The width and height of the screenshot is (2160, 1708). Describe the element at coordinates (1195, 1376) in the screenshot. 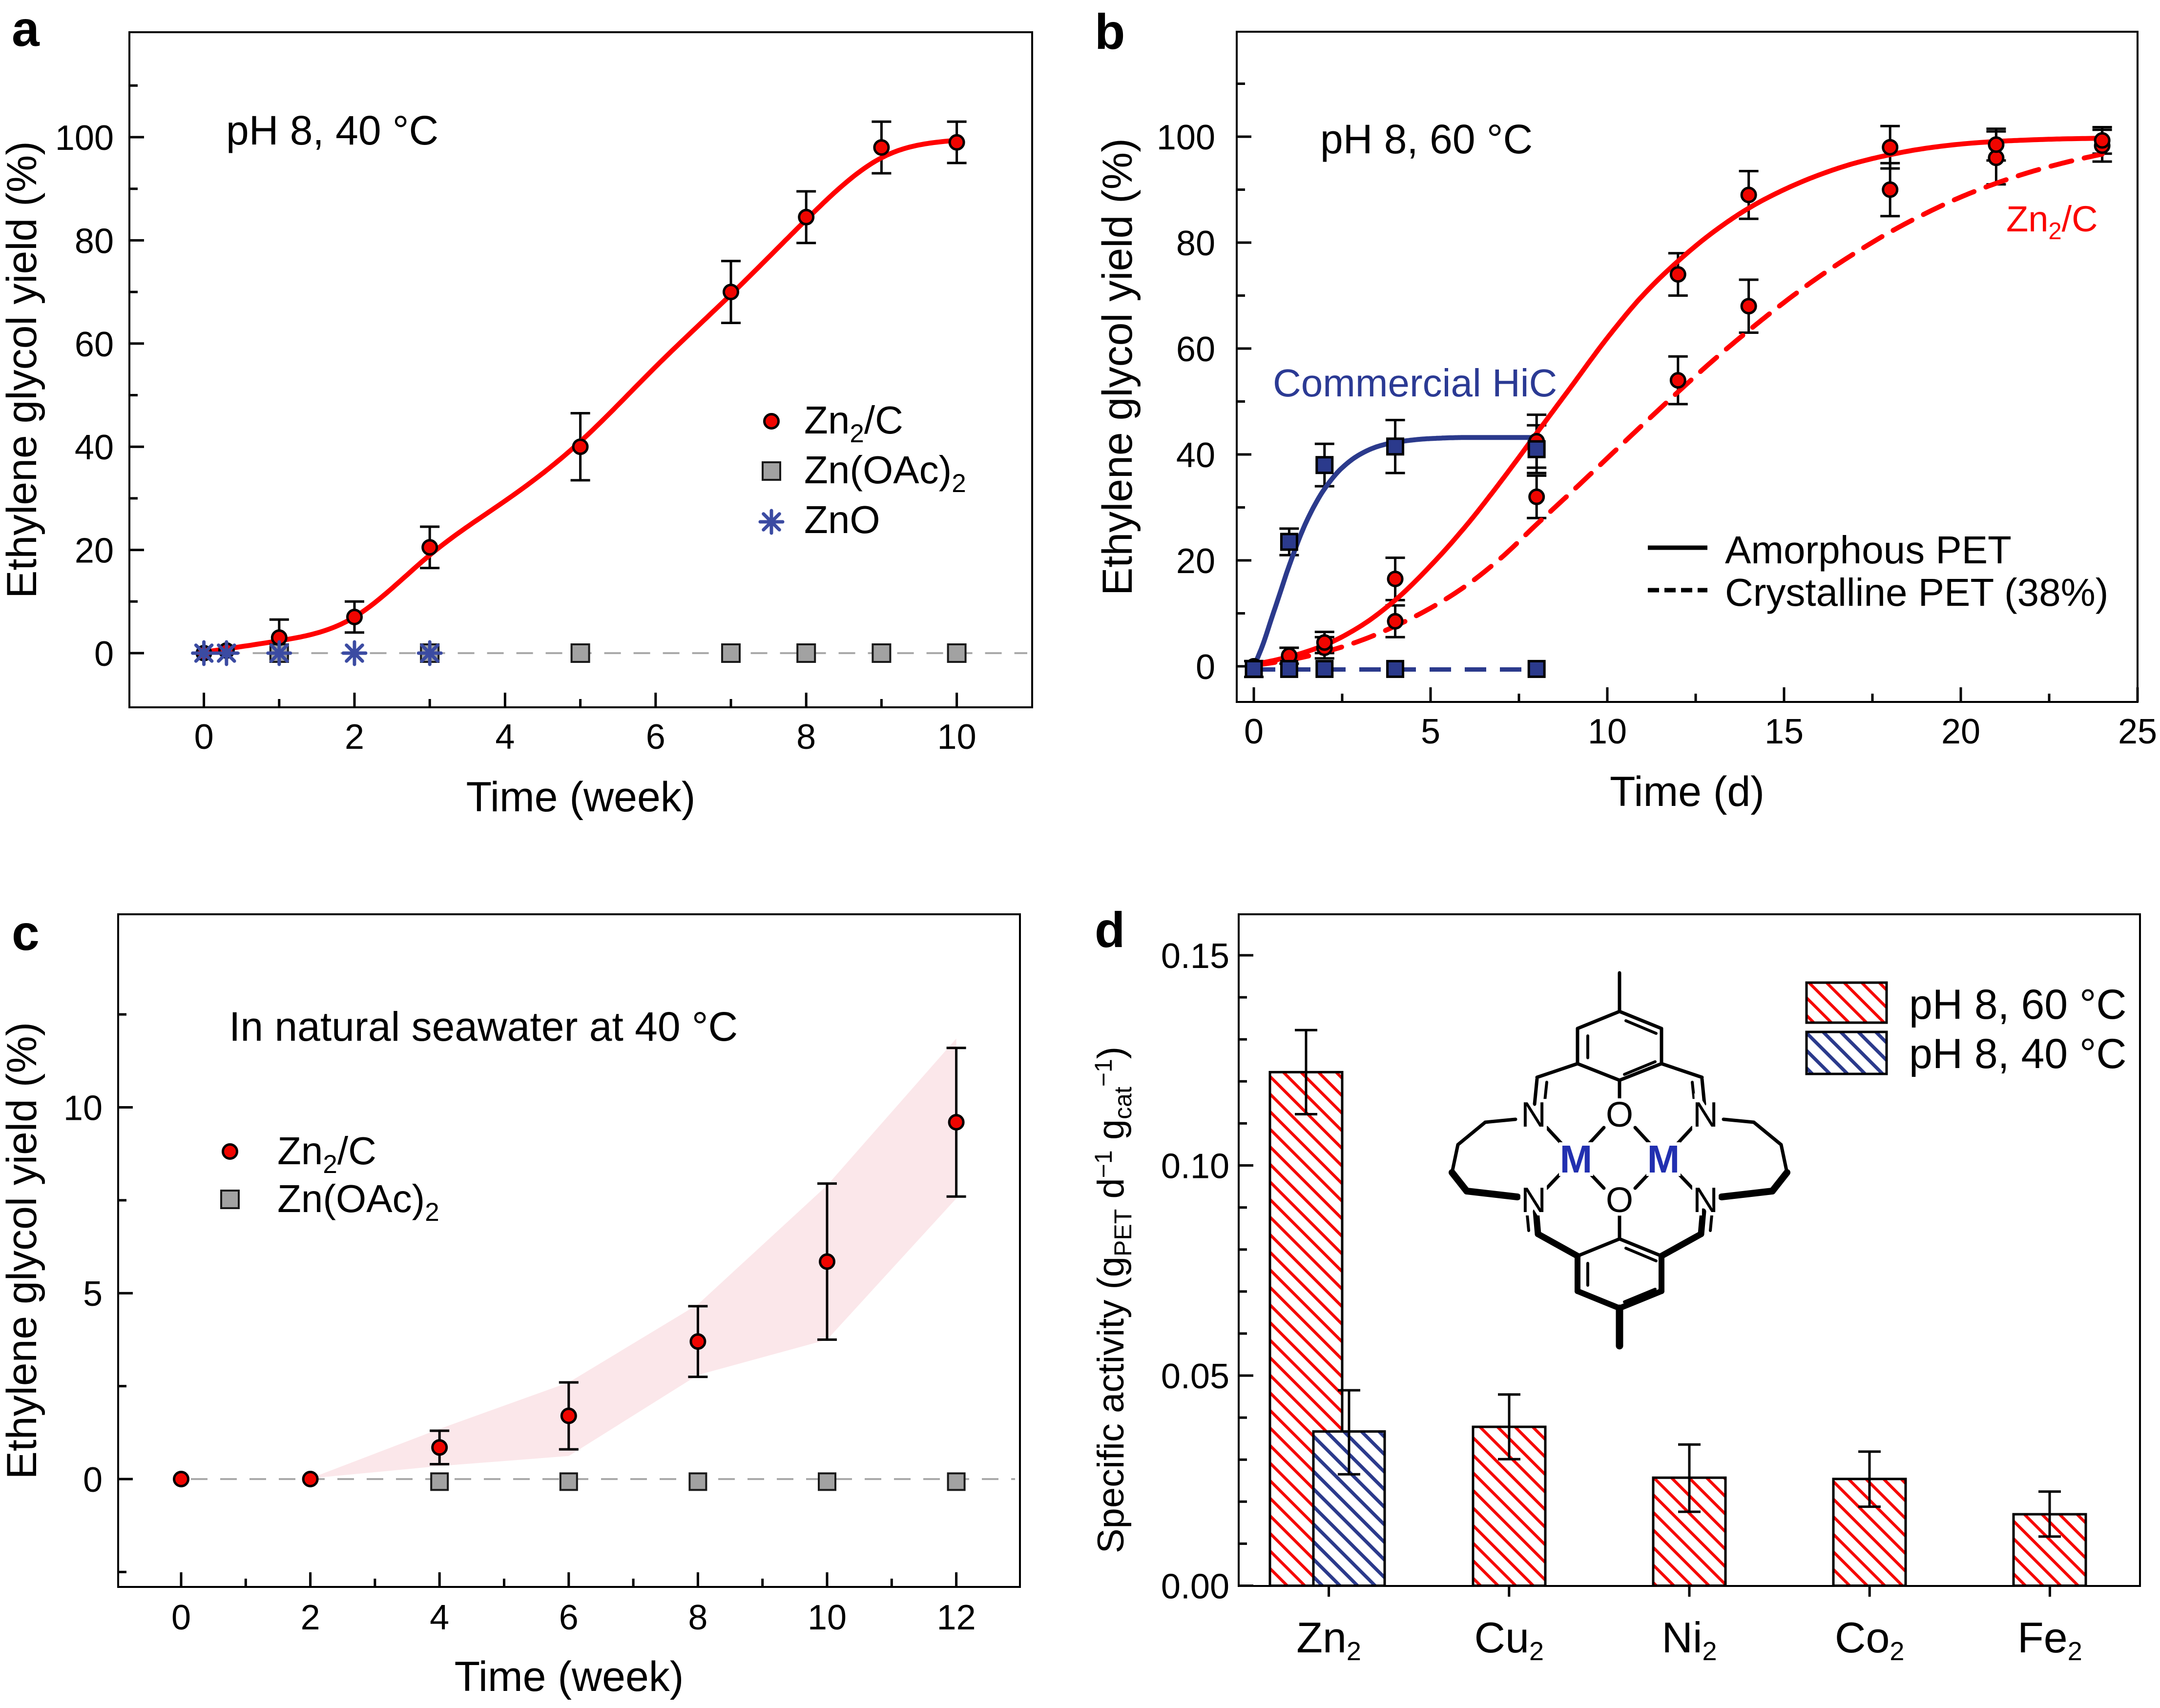

I see `svg-text: 0.05` at that location.